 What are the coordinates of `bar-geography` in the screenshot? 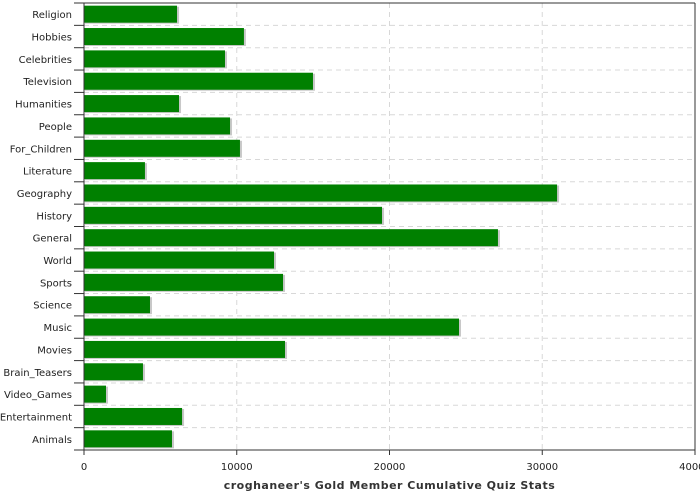 It's located at (321, 193).